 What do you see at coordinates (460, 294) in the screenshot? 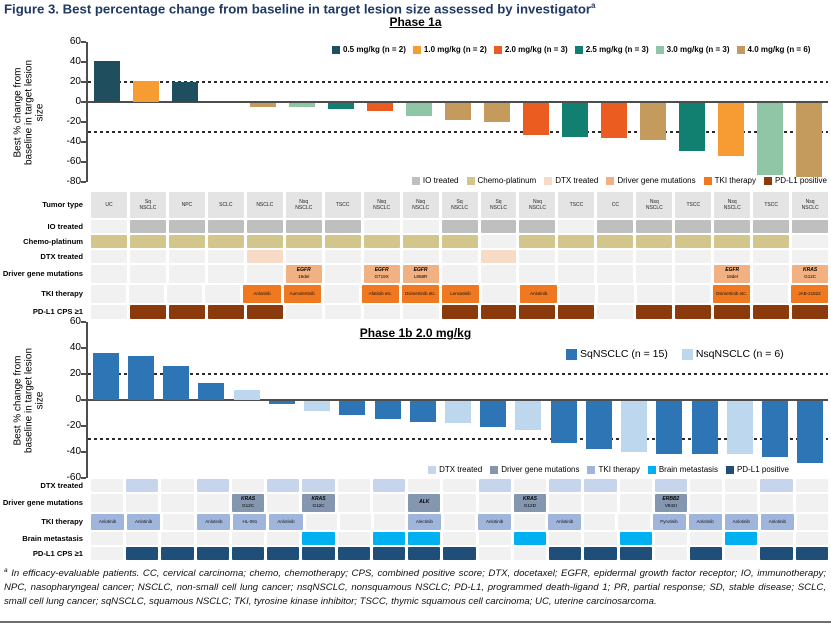
I see `annotation-cell-tki: Lenvatinib` at bounding box center [460, 294].